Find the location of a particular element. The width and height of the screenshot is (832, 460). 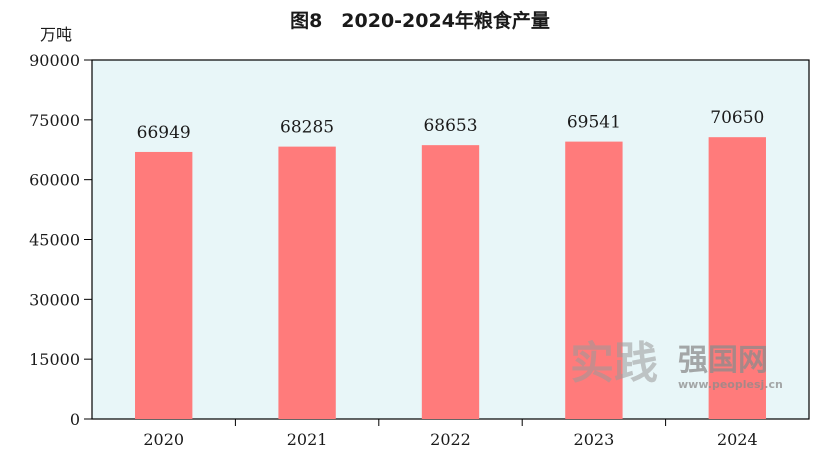

watermark-url: www.peoplesj.cn is located at coordinates (730, 384).